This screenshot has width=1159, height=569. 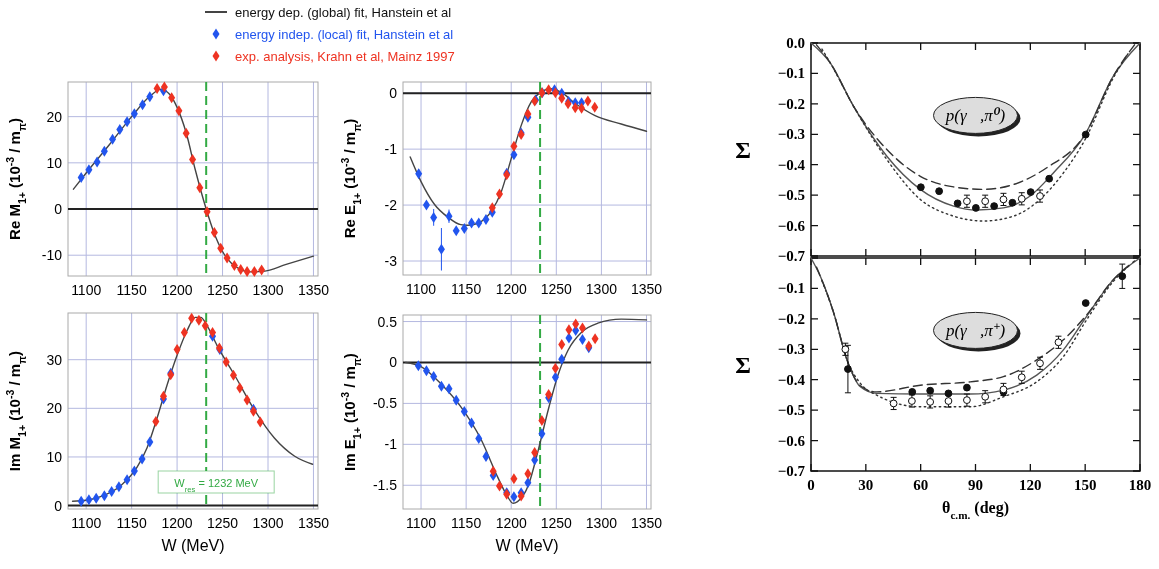 I want to click on x-tick-label: 60, so click(x=921, y=485).